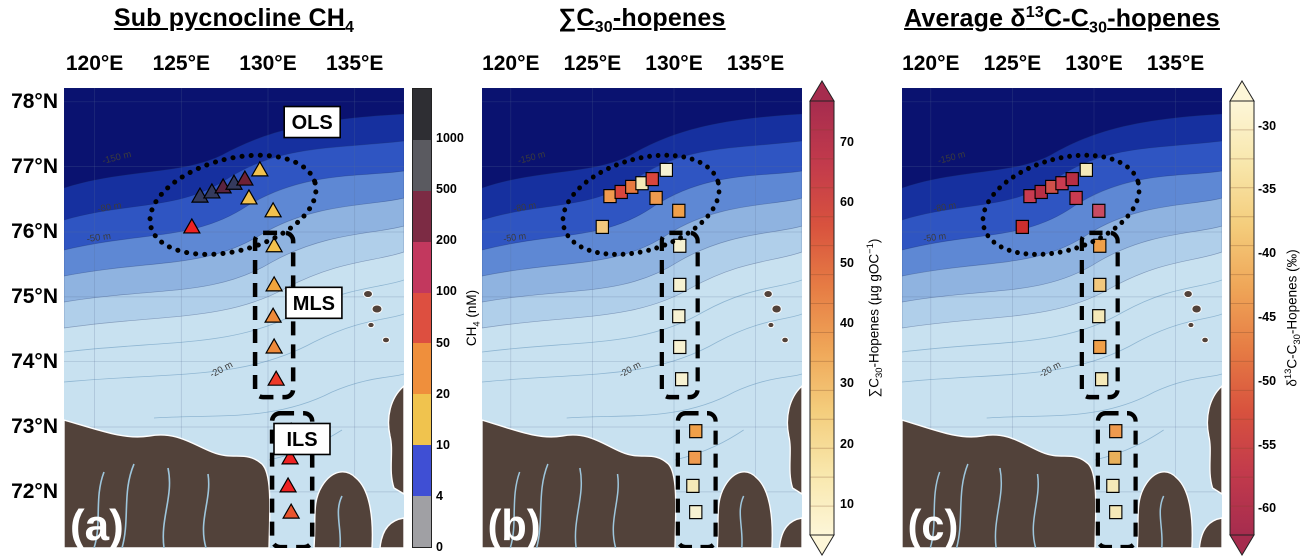 The width and height of the screenshot is (1304, 556). Describe the element at coordinates (34, 166) in the screenshot. I see `lat-tick-label: 77°N` at that location.